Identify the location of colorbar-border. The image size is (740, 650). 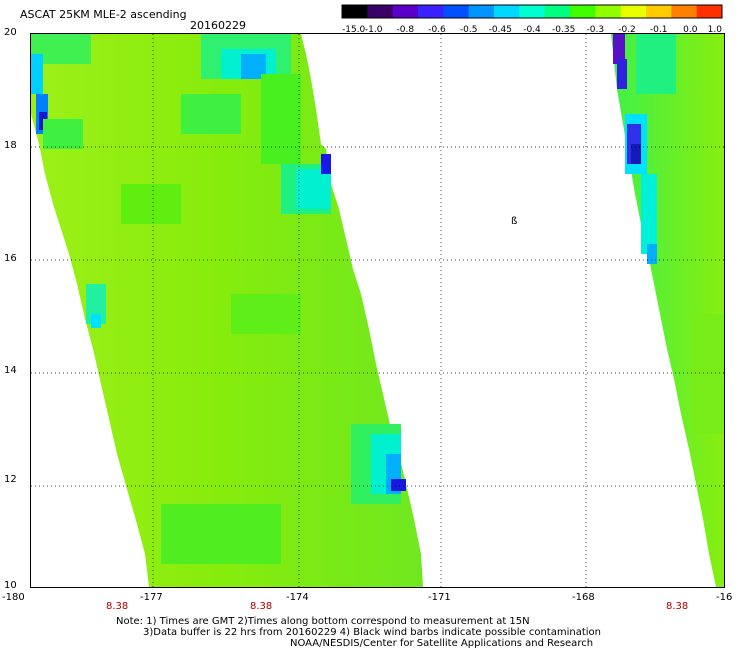
(532, 11).